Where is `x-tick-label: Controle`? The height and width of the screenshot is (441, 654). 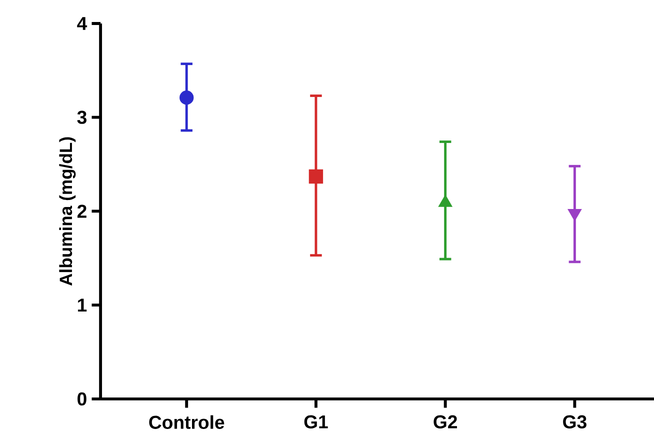
x-tick-label: Controle is located at coordinates (186, 422).